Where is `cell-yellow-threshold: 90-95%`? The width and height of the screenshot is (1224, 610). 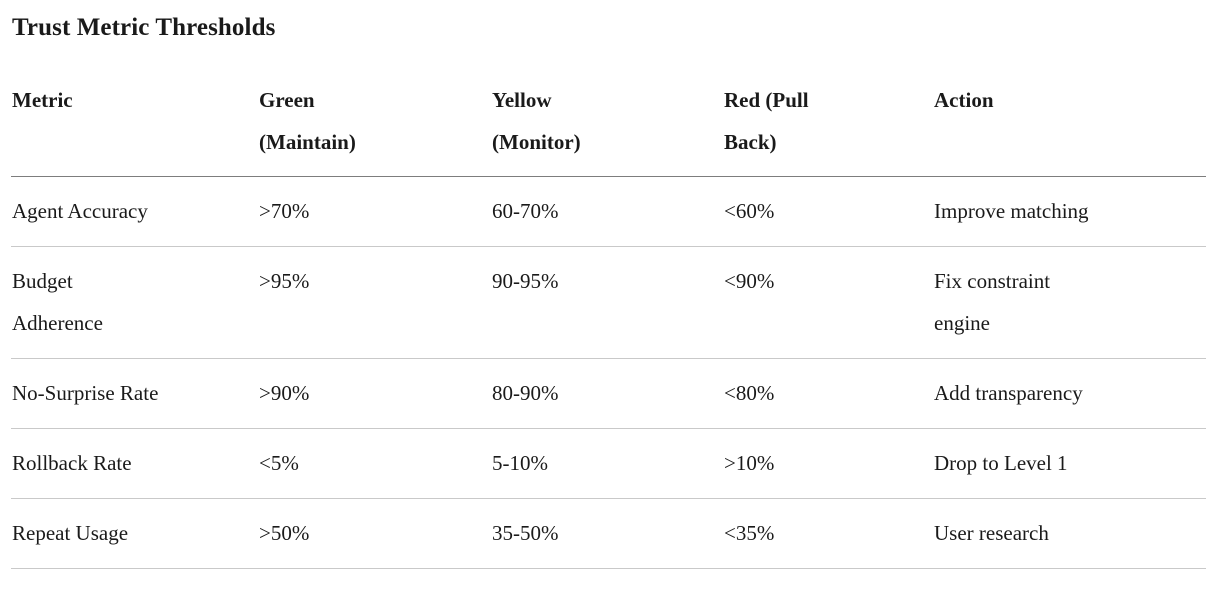 cell-yellow-threshold: 90-95% is located at coordinates (607, 303).